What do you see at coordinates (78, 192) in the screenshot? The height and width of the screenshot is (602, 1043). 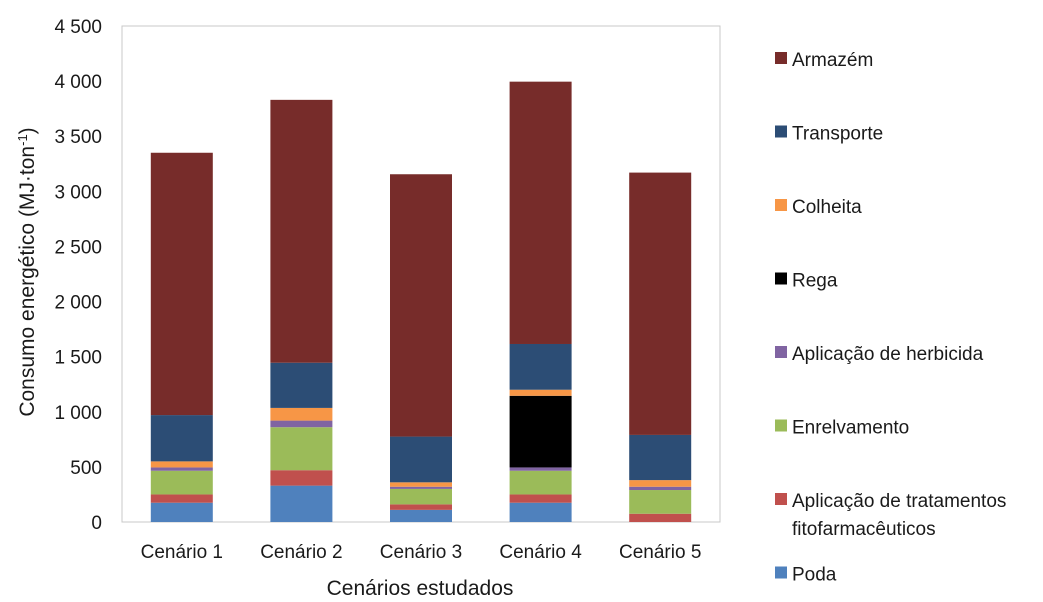 I see `y-tick-label: 3 000` at bounding box center [78, 192].